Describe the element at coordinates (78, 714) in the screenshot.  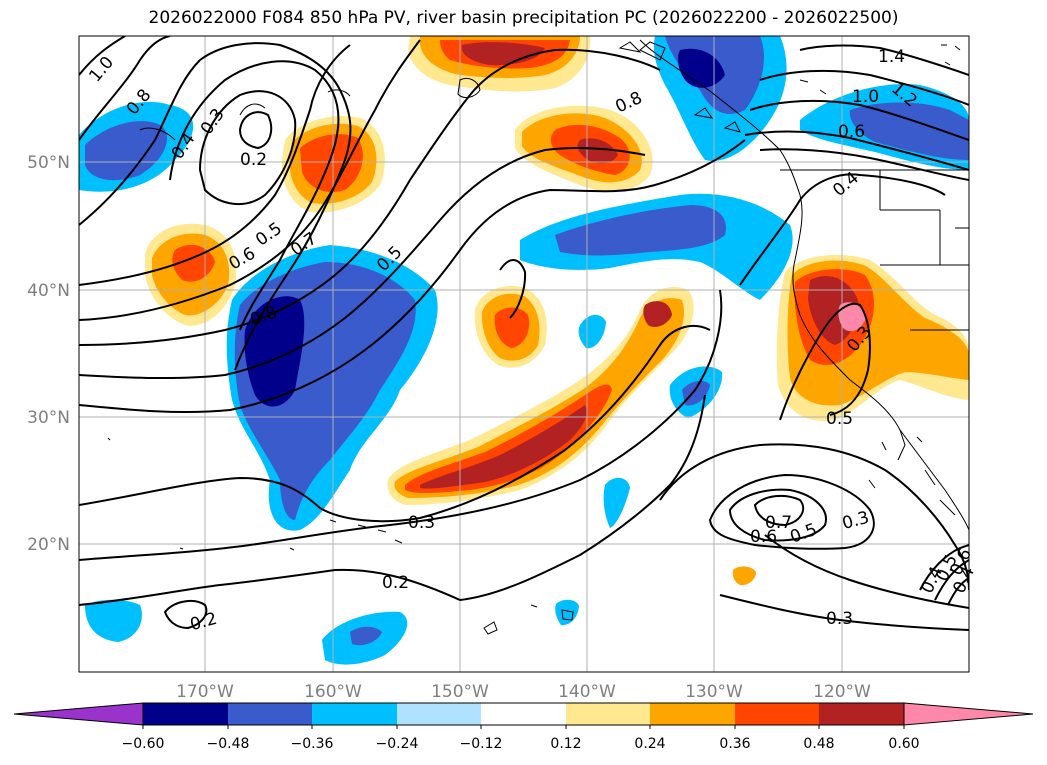
I see `colorbar-extend-low` at that location.